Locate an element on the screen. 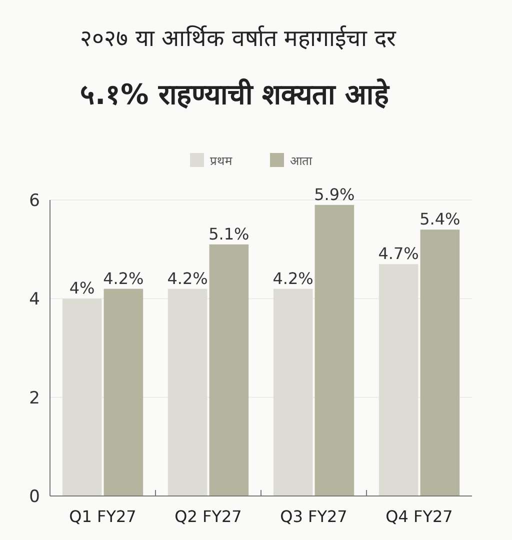 The image size is (512, 540). y-tick-label: 0 is located at coordinates (34, 497).